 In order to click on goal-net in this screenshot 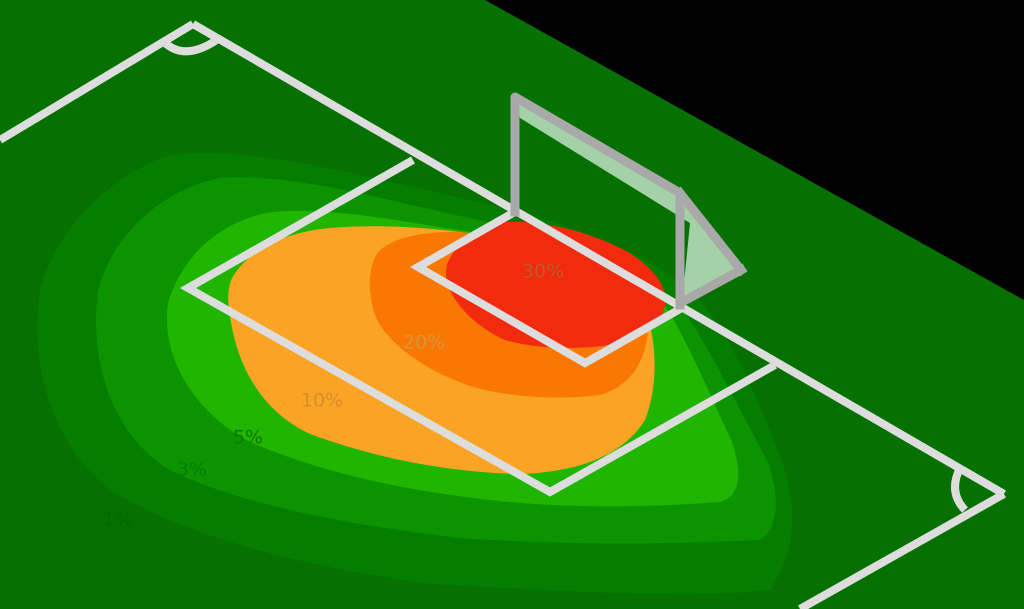, I will do `click(628, 199)`.